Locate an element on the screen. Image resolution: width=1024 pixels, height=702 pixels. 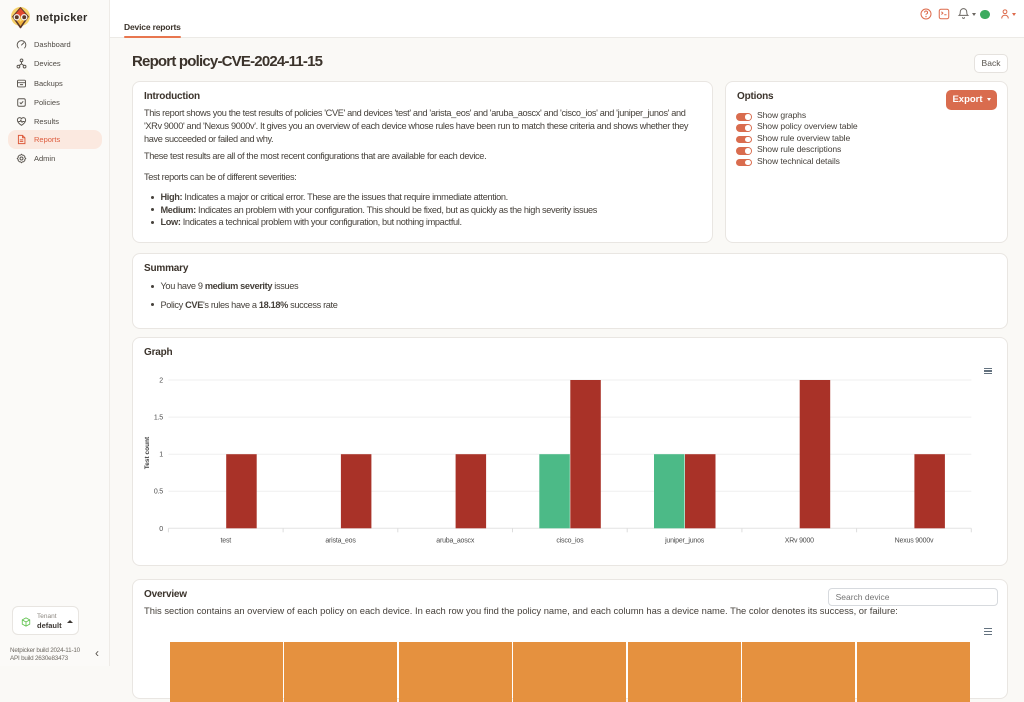
svg-text: 0 is located at coordinates (161, 529).